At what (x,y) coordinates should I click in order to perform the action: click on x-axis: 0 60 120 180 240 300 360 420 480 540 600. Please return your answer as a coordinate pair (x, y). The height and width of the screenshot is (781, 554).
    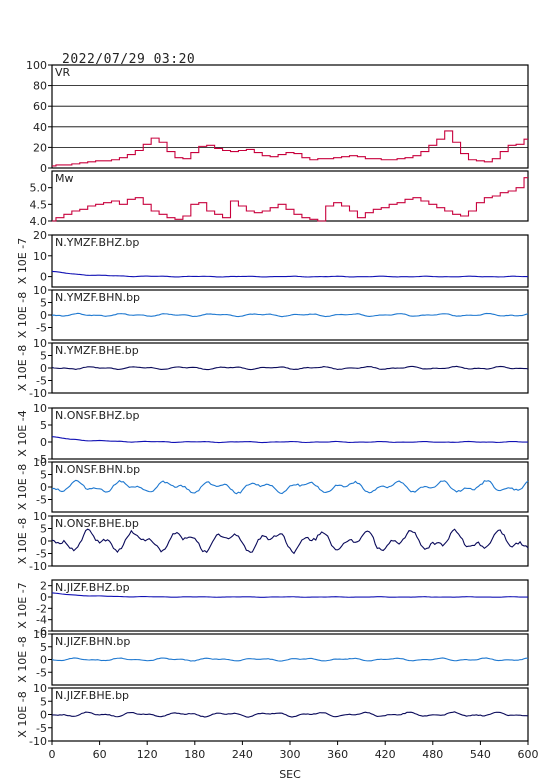
    Looking at the image, I should click on (294, 751).